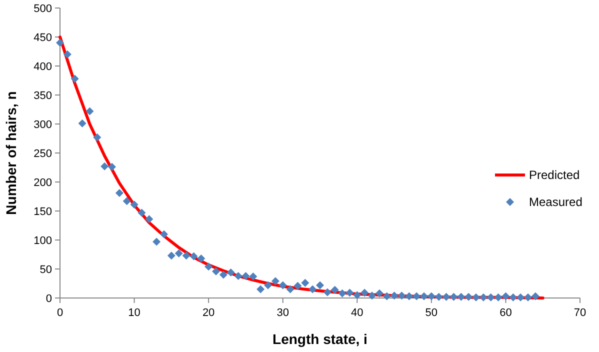 The image size is (599, 352). Describe the element at coordinates (11, 153) in the screenshot. I see `y-axis-title: Number of hairs, n` at that location.